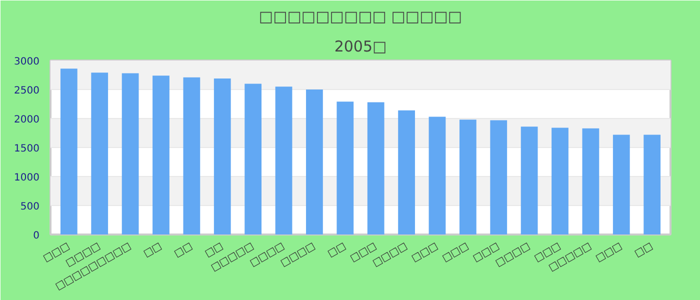  Describe the element at coordinates (360, 17) in the screenshot. I see `chart-title: □□□□□□□□□ □□□□□` at that location.